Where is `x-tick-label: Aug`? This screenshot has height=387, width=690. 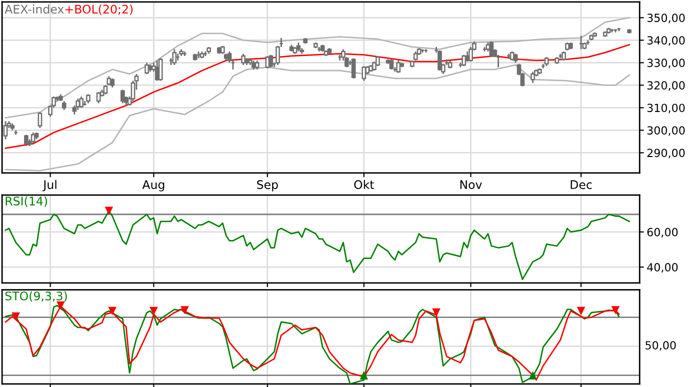
x-tick-label: Aug is located at coordinates (153, 186).